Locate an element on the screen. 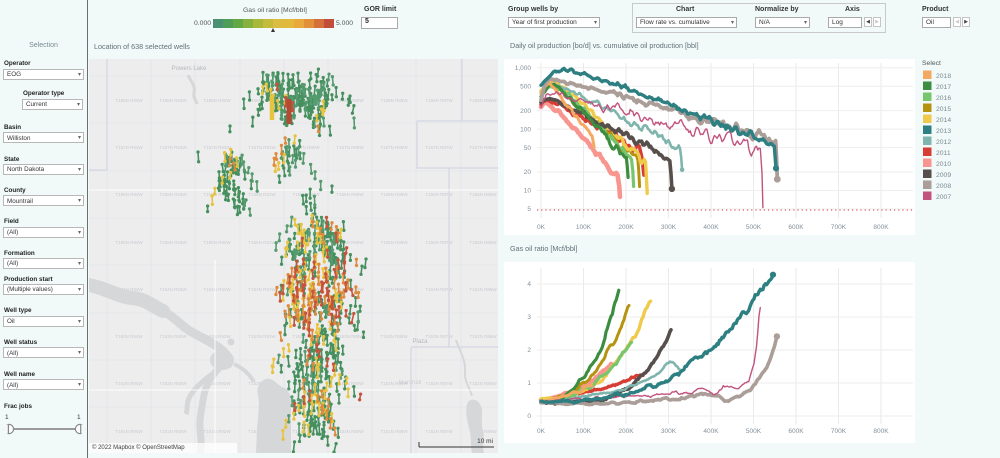 This screenshot has height=458, width=1000. svg-text: T155N R91W is located at coordinates (262, 242).